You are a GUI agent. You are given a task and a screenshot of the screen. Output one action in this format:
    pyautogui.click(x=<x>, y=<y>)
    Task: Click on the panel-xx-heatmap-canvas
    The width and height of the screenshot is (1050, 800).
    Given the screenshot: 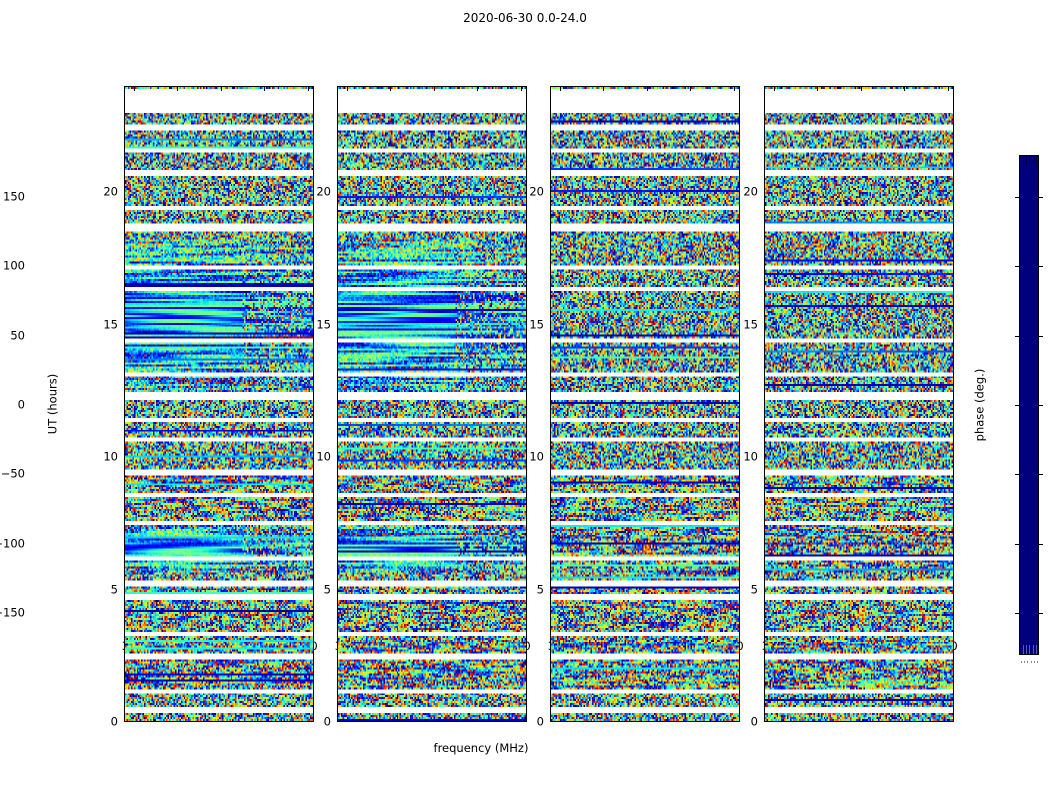 What is the action you would take?
    pyautogui.click(x=219, y=404)
    